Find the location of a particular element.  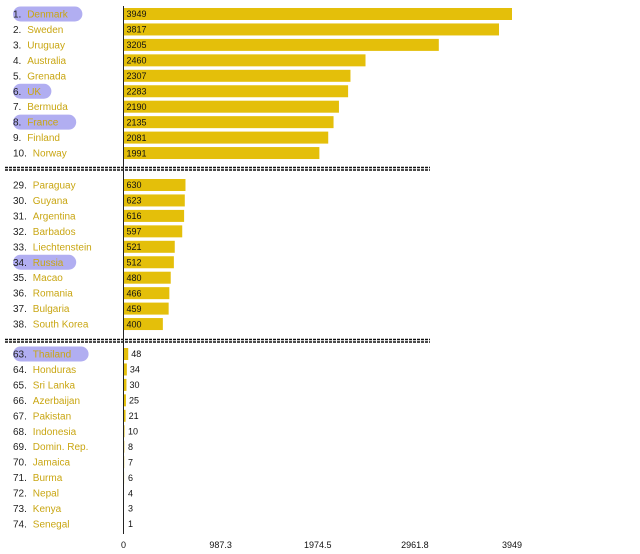

value-label: 2460 is located at coordinates (137, 61).